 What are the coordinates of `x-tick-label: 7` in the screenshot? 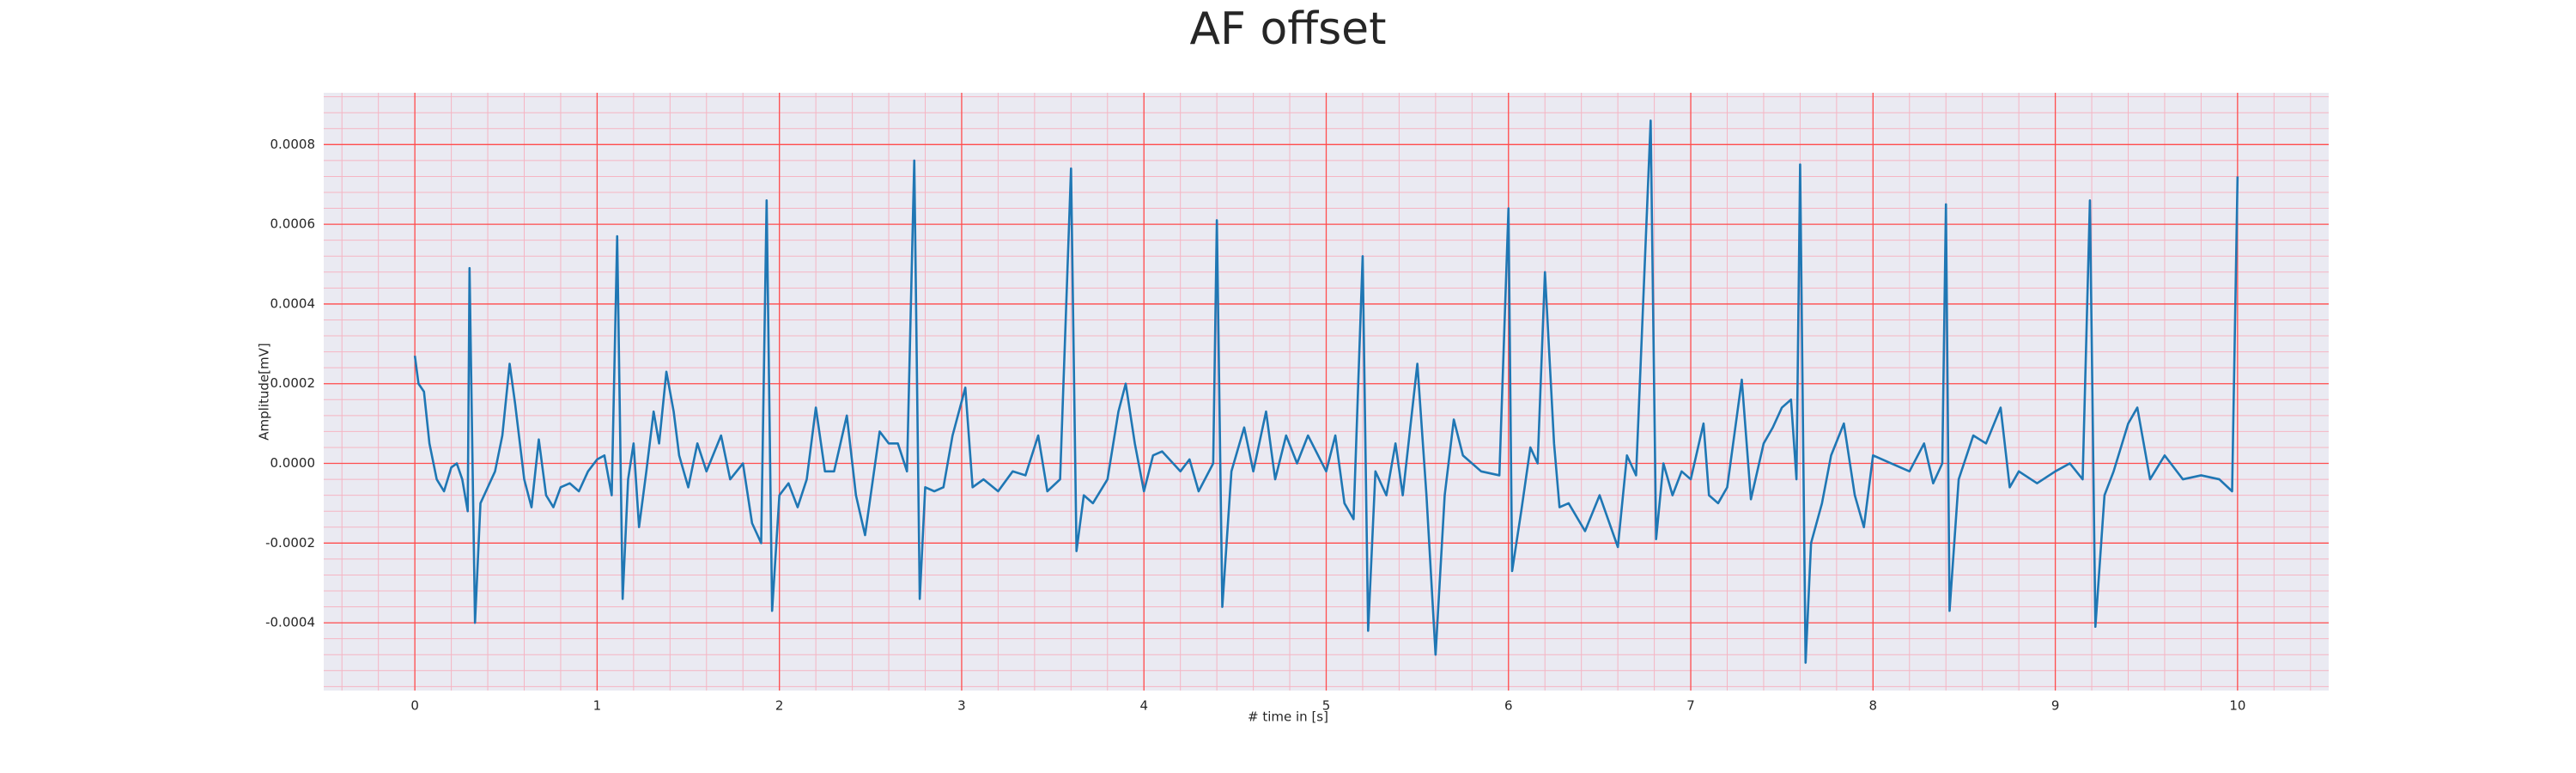 It's located at (1690, 706).